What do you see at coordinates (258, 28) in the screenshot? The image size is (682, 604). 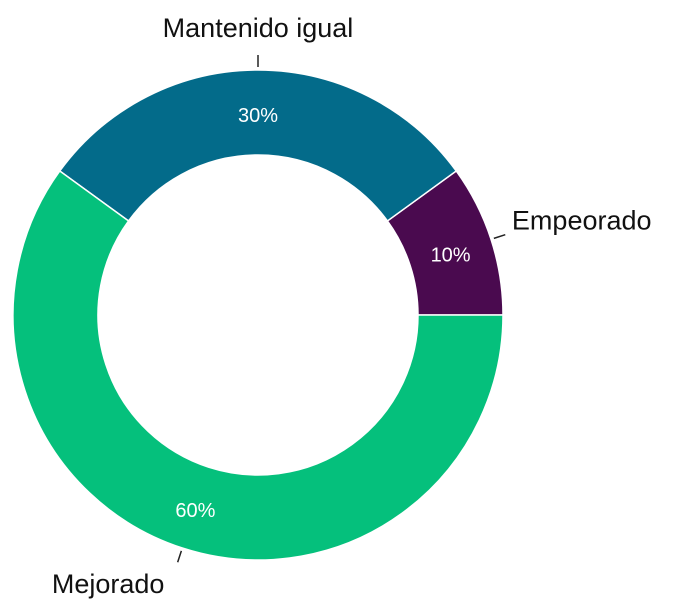 I see `category-label: Mantenido igual` at bounding box center [258, 28].